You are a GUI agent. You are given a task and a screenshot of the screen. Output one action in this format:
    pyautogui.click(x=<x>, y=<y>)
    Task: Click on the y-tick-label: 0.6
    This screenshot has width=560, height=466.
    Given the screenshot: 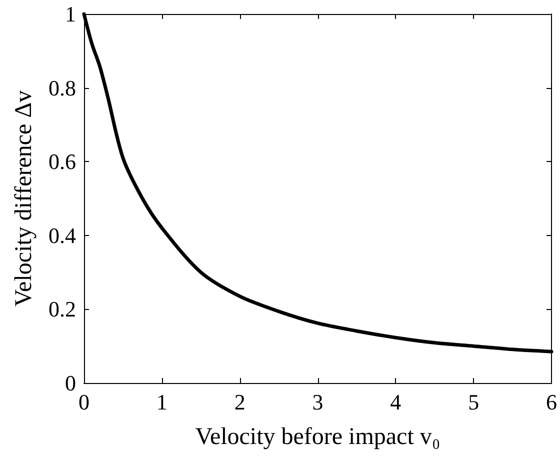 What is the action you would take?
    pyautogui.click(x=62, y=161)
    